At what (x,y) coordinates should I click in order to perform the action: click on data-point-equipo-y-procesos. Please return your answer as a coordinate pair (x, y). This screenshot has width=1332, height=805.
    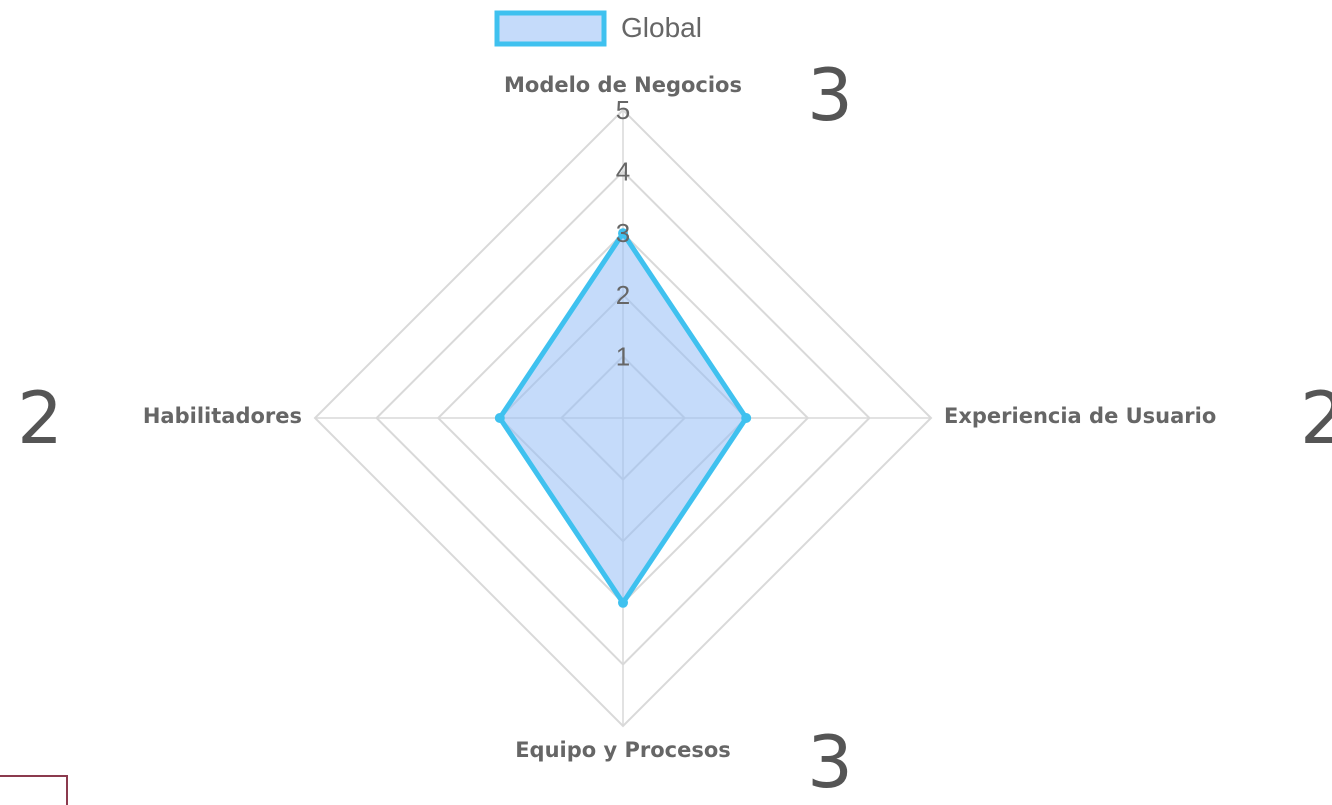
    Looking at the image, I should click on (623, 602).